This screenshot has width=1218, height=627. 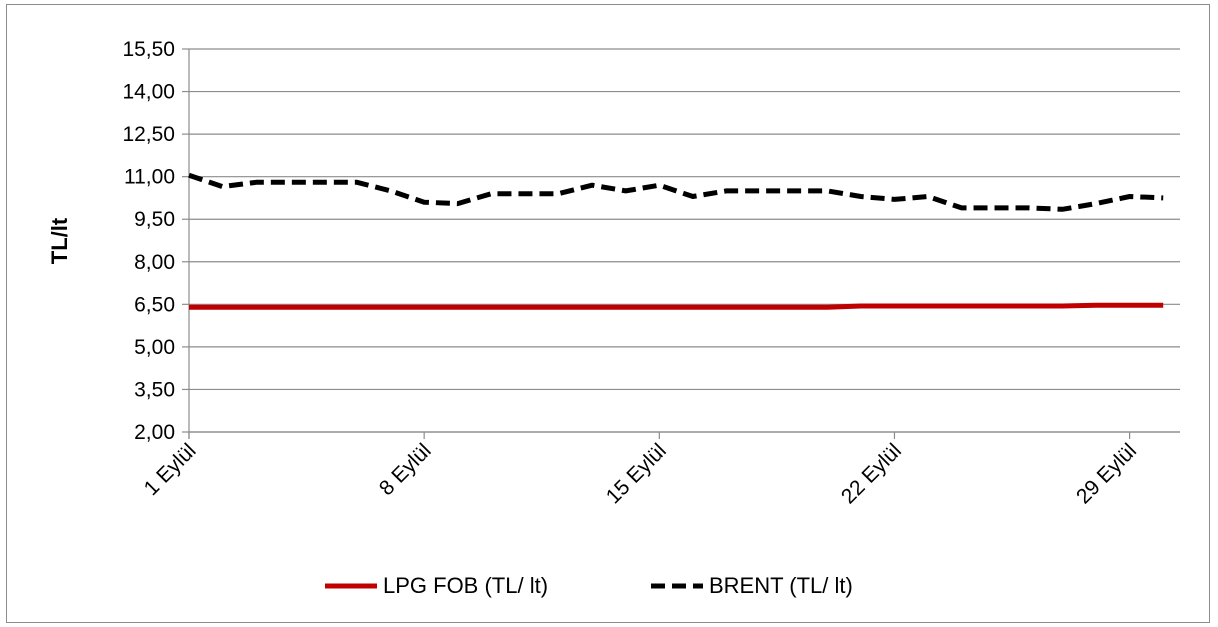 I want to click on y-tick-label: 6,50, so click(x=154, y=304).